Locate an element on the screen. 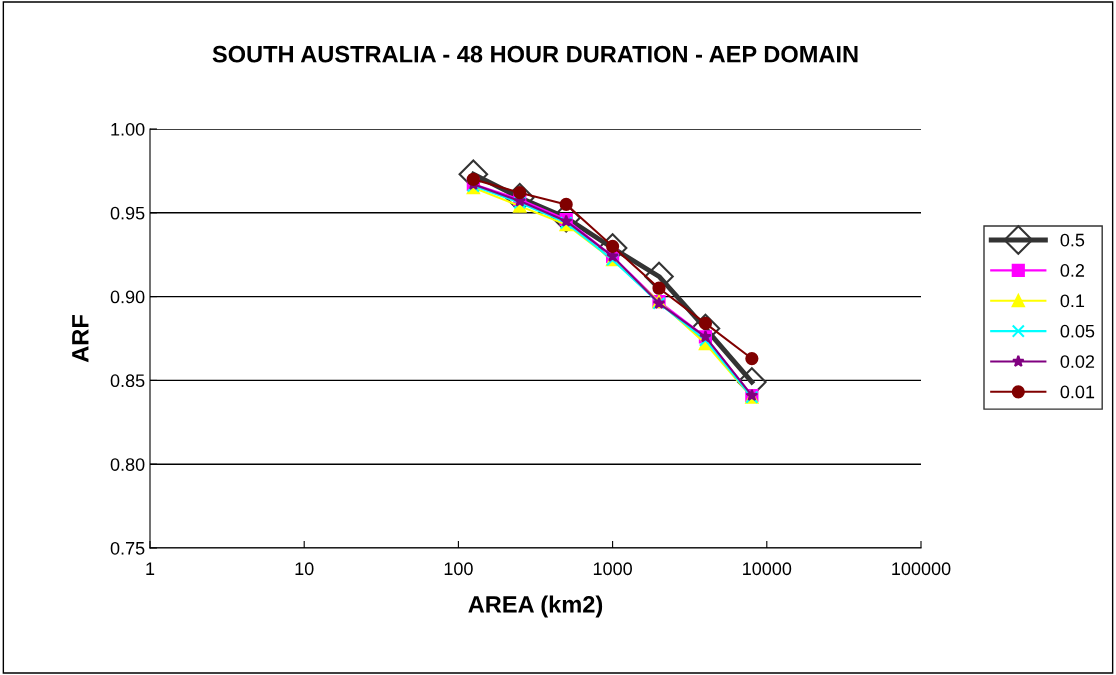 The image size is (1116, 675). x-tick-label: 100 is located at coordinates (458, 569).